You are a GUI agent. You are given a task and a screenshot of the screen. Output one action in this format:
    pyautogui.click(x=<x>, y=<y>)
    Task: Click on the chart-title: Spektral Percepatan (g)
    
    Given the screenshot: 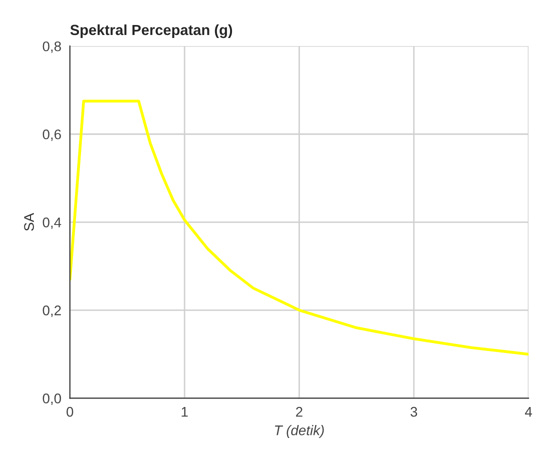 What is the action you would take?
    pyautogui.click(x=151, y=31)
    